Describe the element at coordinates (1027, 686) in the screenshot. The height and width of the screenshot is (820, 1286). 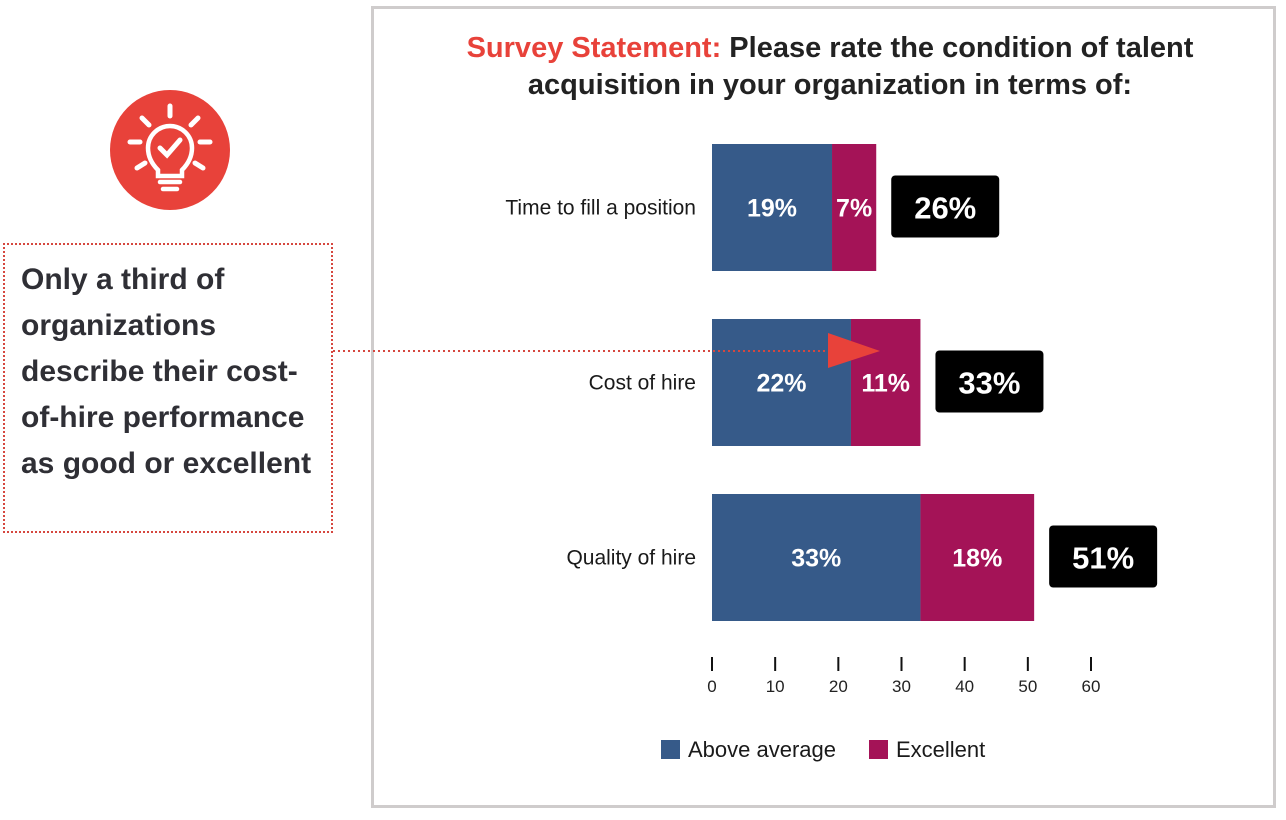
I see `x-tick-label: 50` at that location.